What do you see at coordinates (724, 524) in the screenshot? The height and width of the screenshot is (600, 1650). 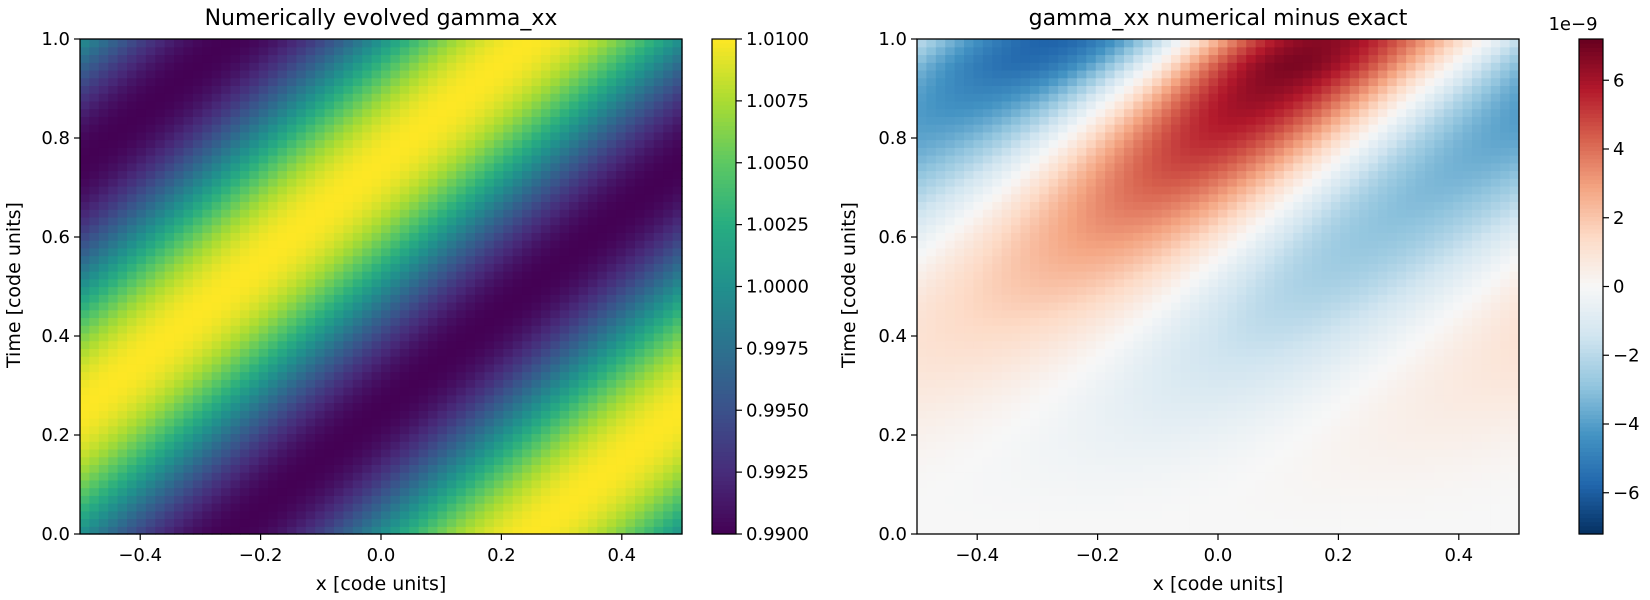 I see `colorbar-cell` at bounding box center [724, 524].